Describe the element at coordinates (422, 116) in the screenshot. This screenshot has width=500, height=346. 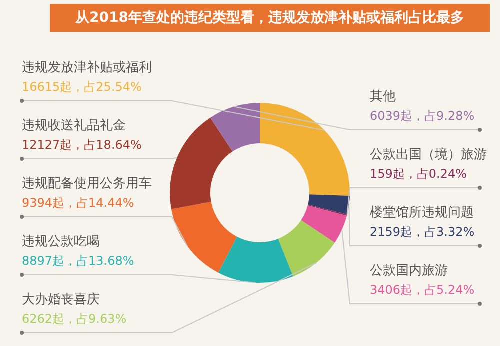
I see `data-label: 6039起，占9.28%` at that location.